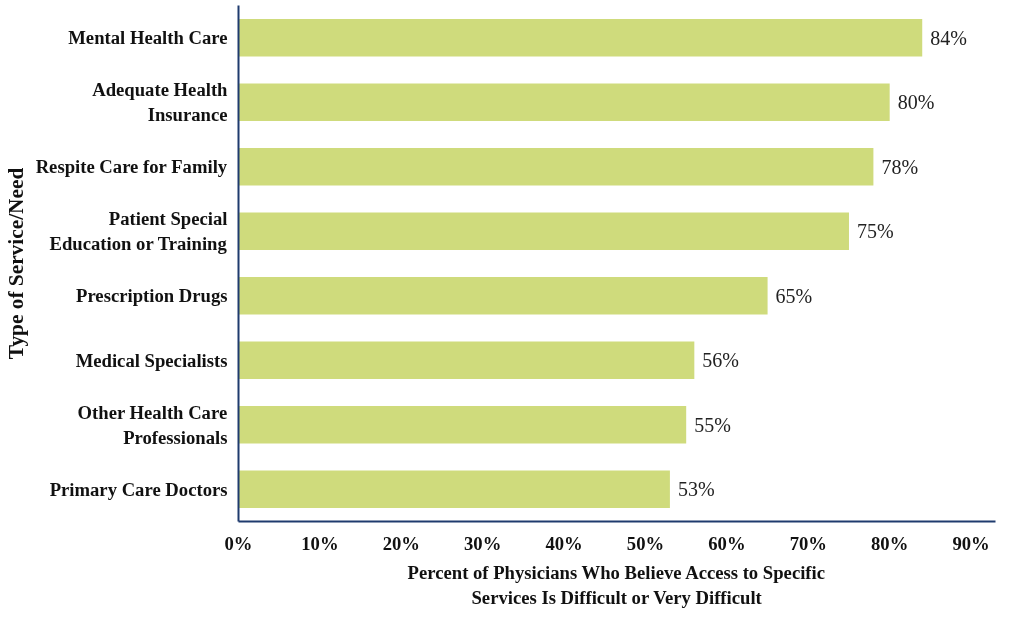  Describe the element at coordinates (890, 543) in the screenshot. I see `x-tick-label: 80%` at that location.